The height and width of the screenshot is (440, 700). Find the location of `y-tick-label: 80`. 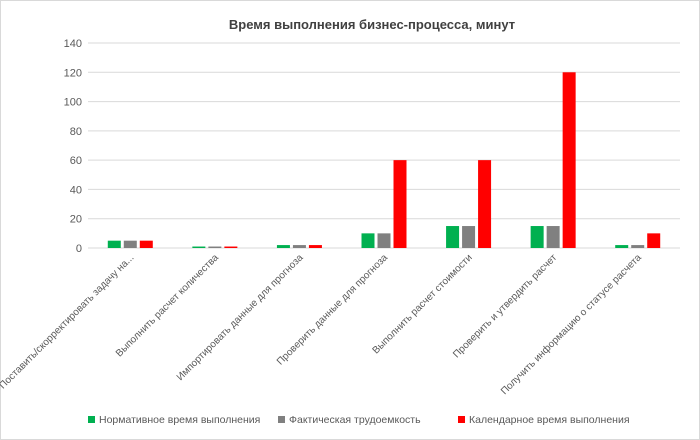

y-tick-label: 80 is located at coordinates (76, 132).